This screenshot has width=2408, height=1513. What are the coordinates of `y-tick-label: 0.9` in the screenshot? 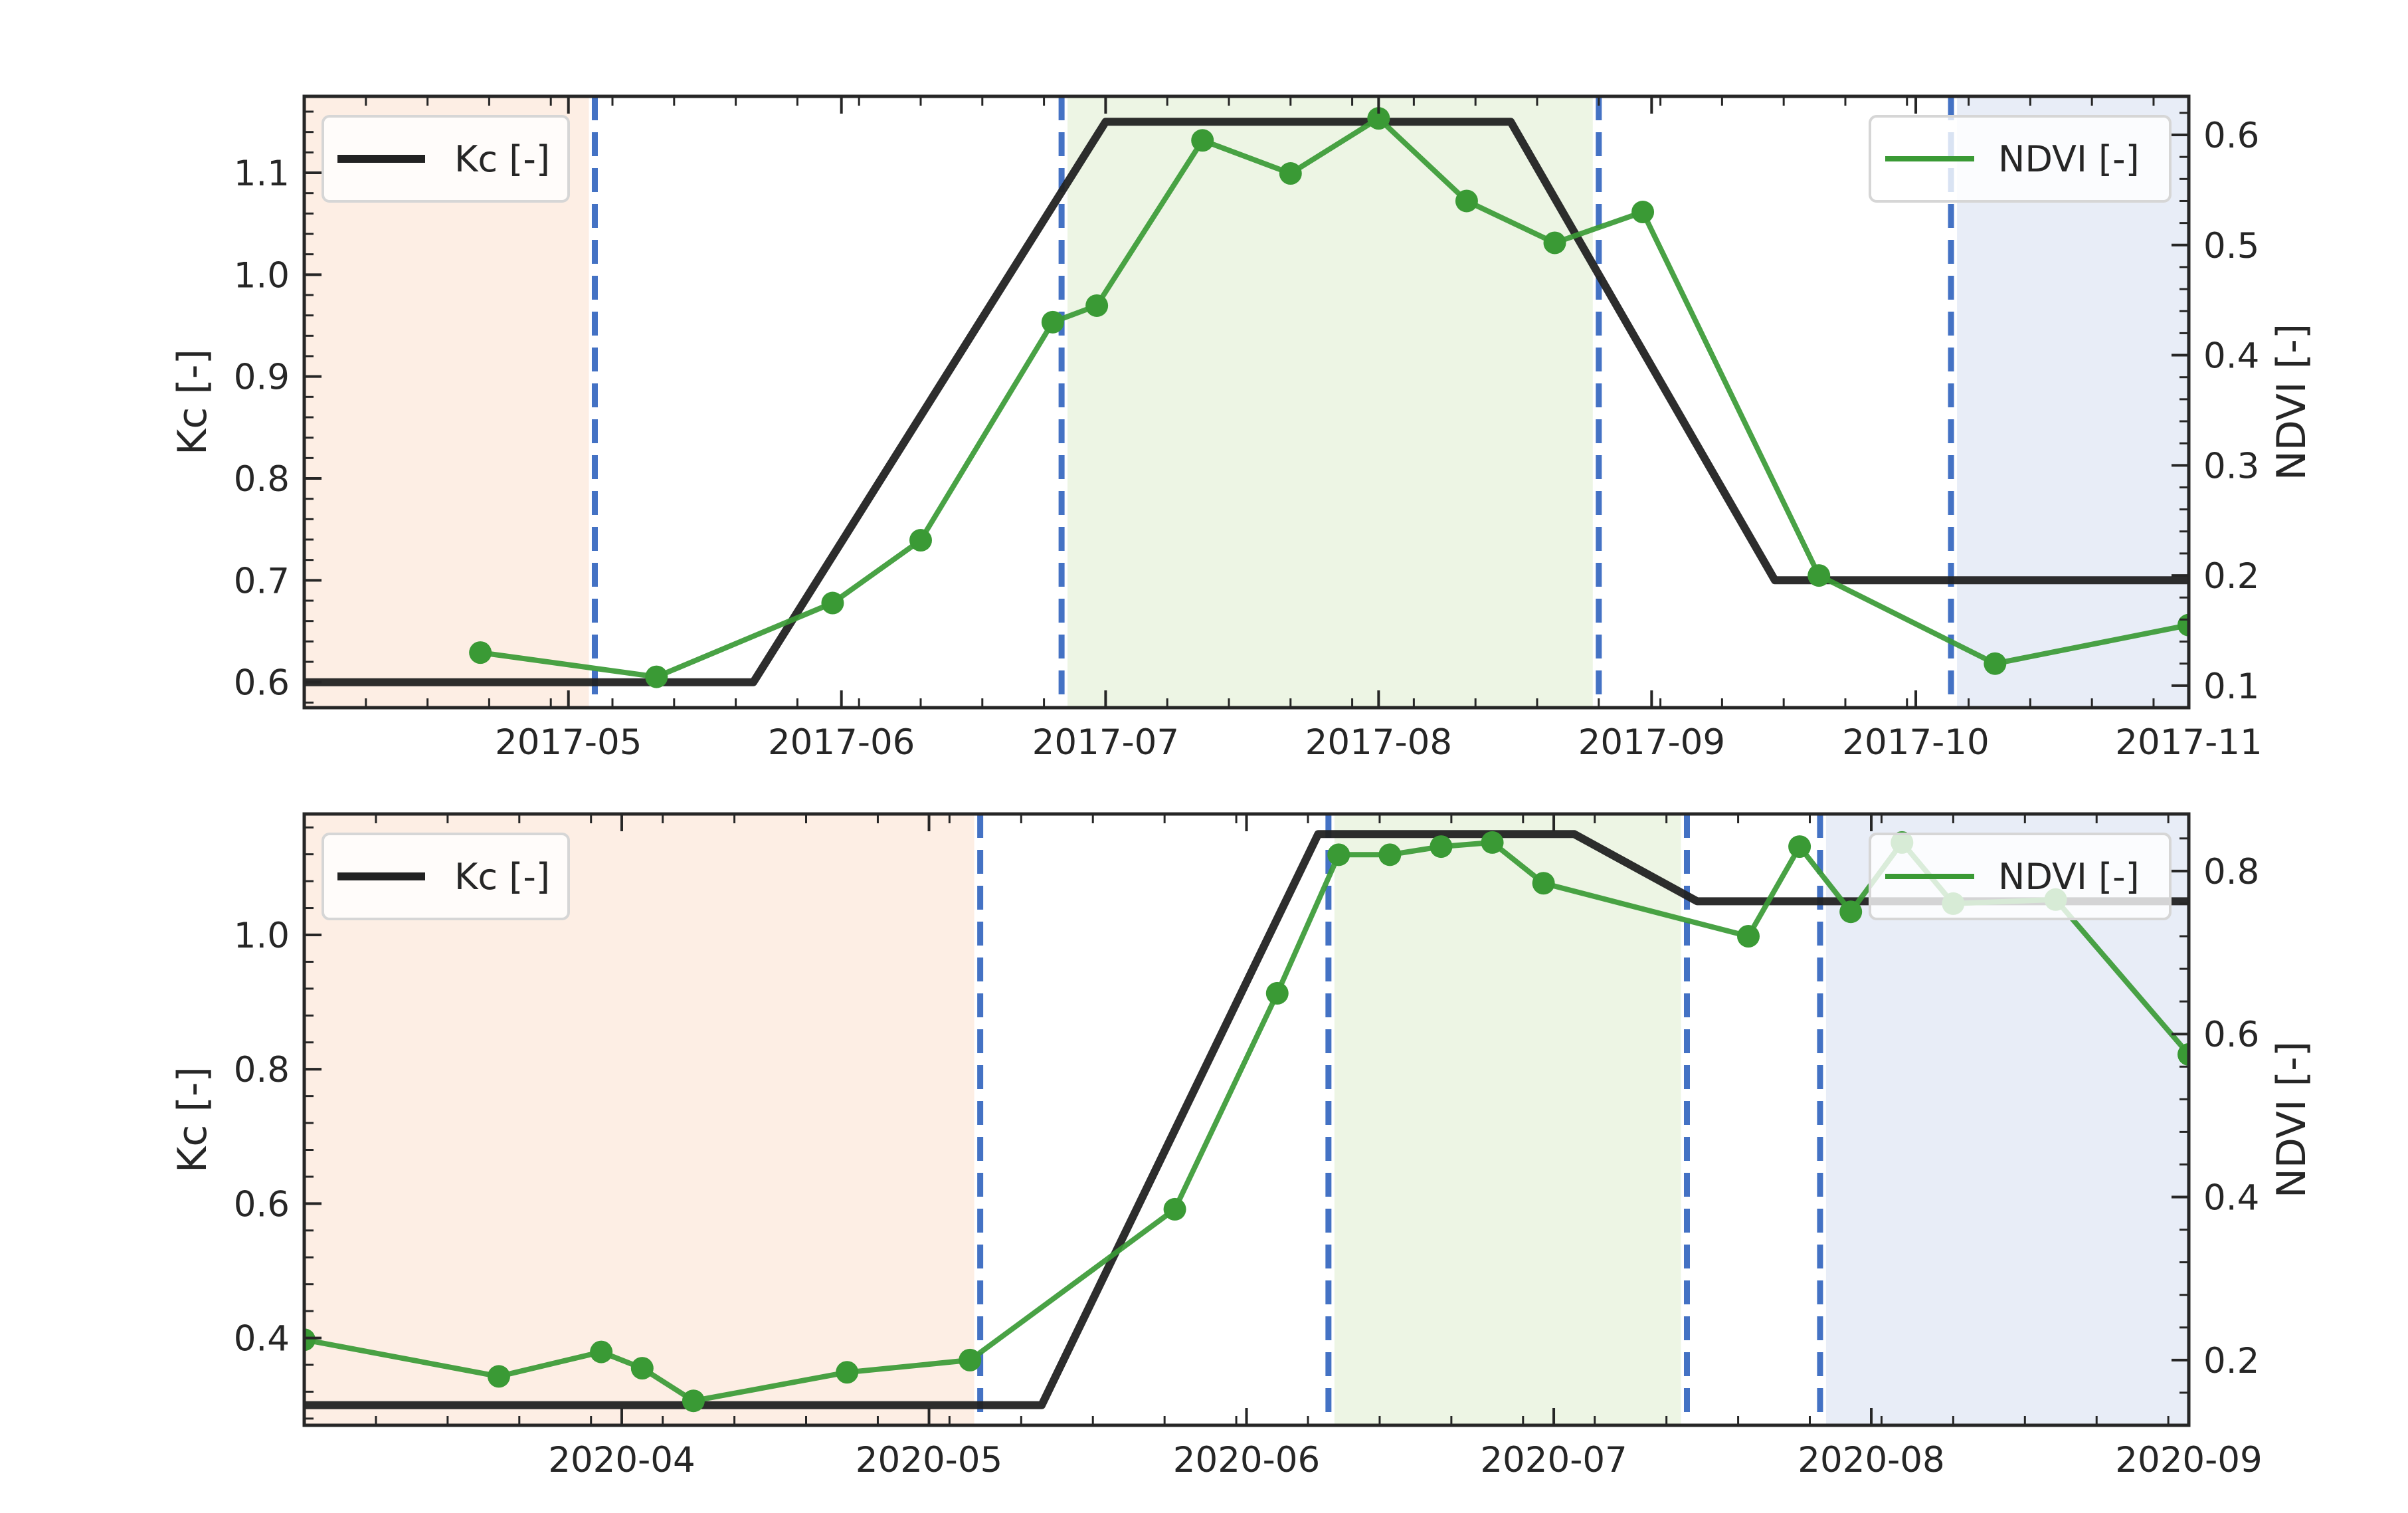 It's located at (262, 377).